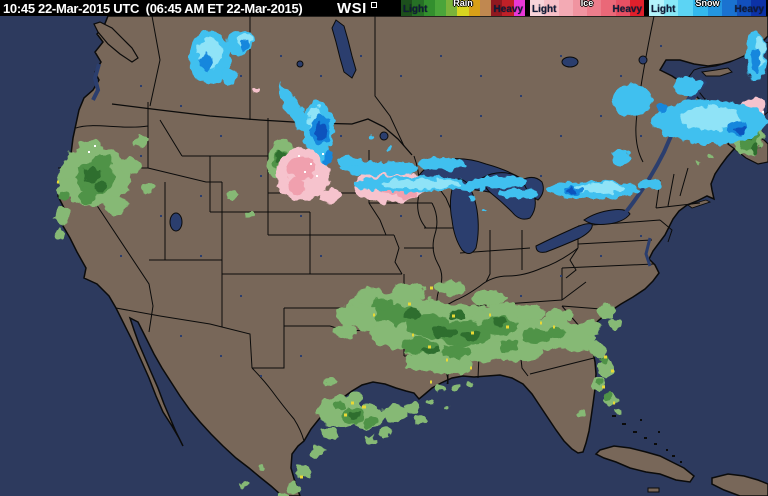  I want to click on legend-title-rain: Rain, so click(463, 4).